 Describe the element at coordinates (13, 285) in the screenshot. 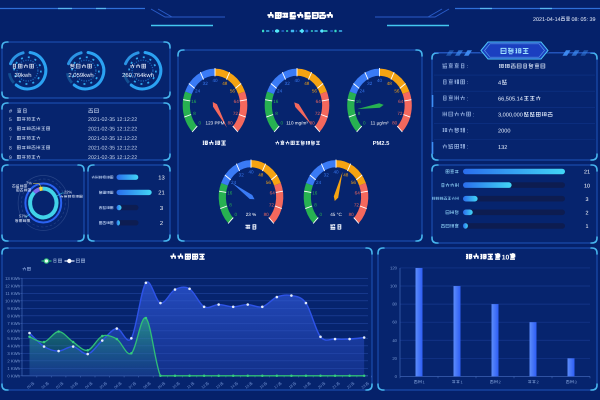

I see `svg-text: 12 KWh` at that location.